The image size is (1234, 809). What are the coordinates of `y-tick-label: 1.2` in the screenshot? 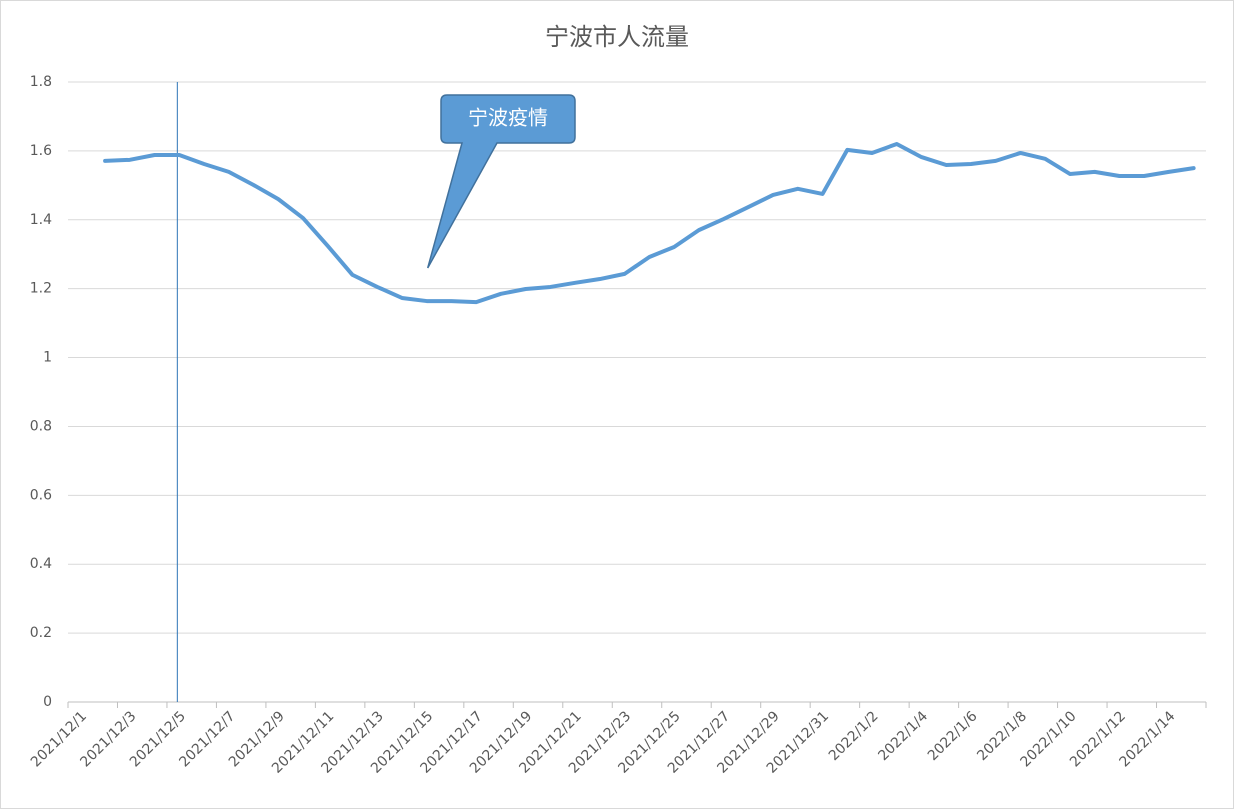 It's located at (41, 289).